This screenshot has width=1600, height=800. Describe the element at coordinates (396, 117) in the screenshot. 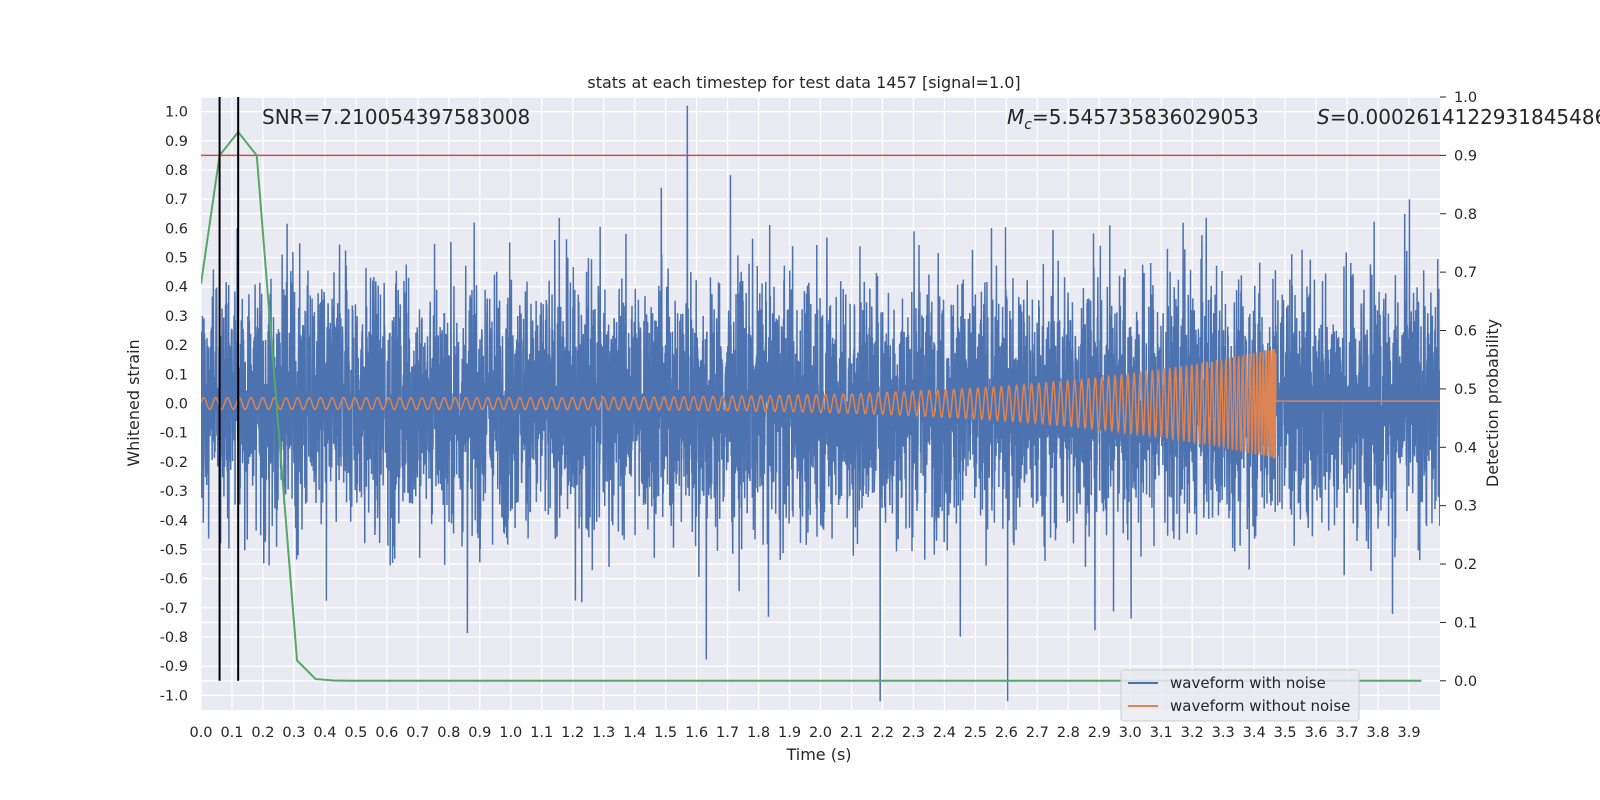

I see `snr-annotation: SNR=7.210054397583008` at that location.